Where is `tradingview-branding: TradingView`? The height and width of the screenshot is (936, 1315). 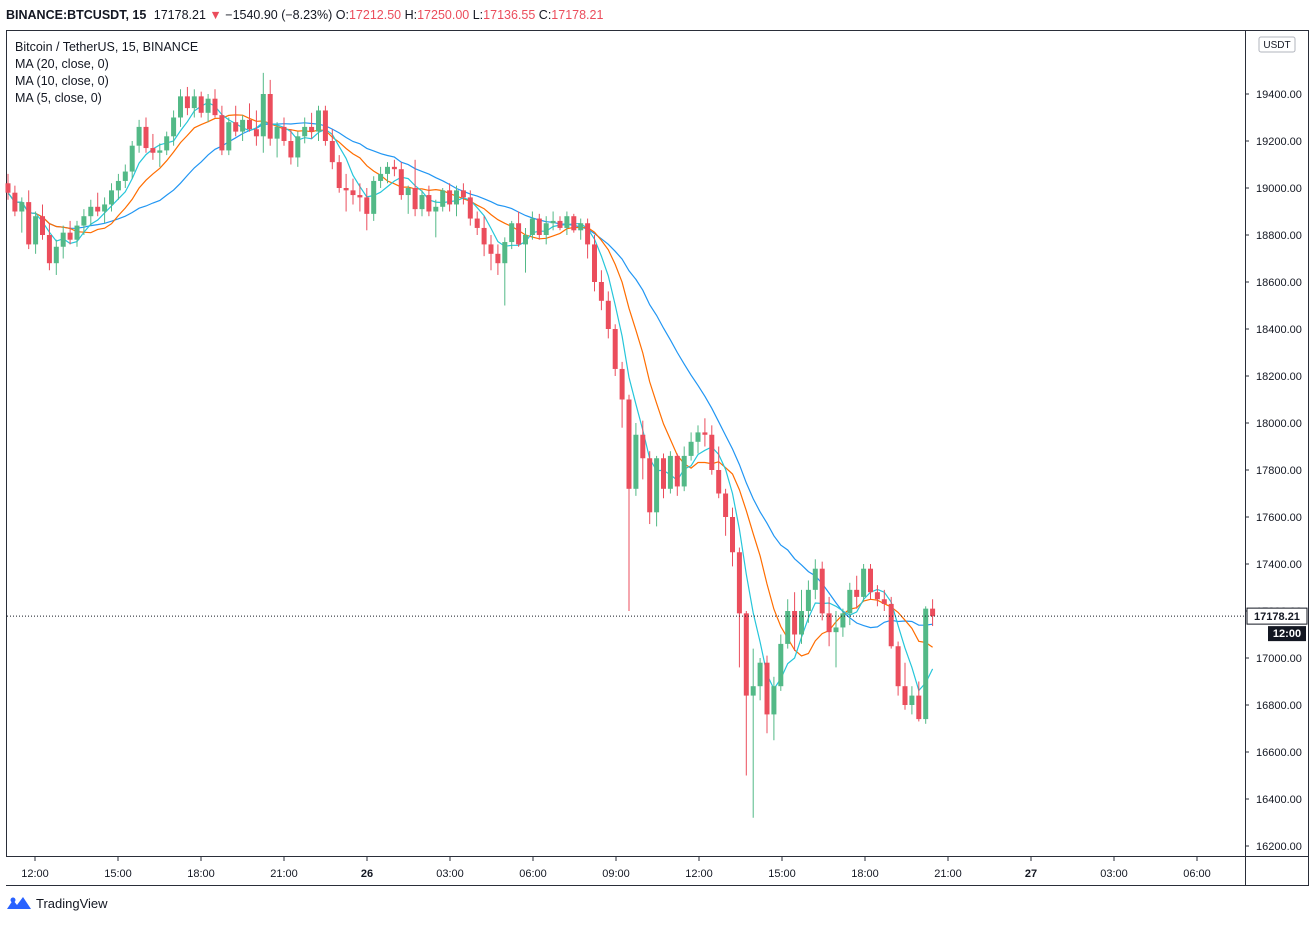
tradingview-branding: TradingView is located at coordinates (57, 903).